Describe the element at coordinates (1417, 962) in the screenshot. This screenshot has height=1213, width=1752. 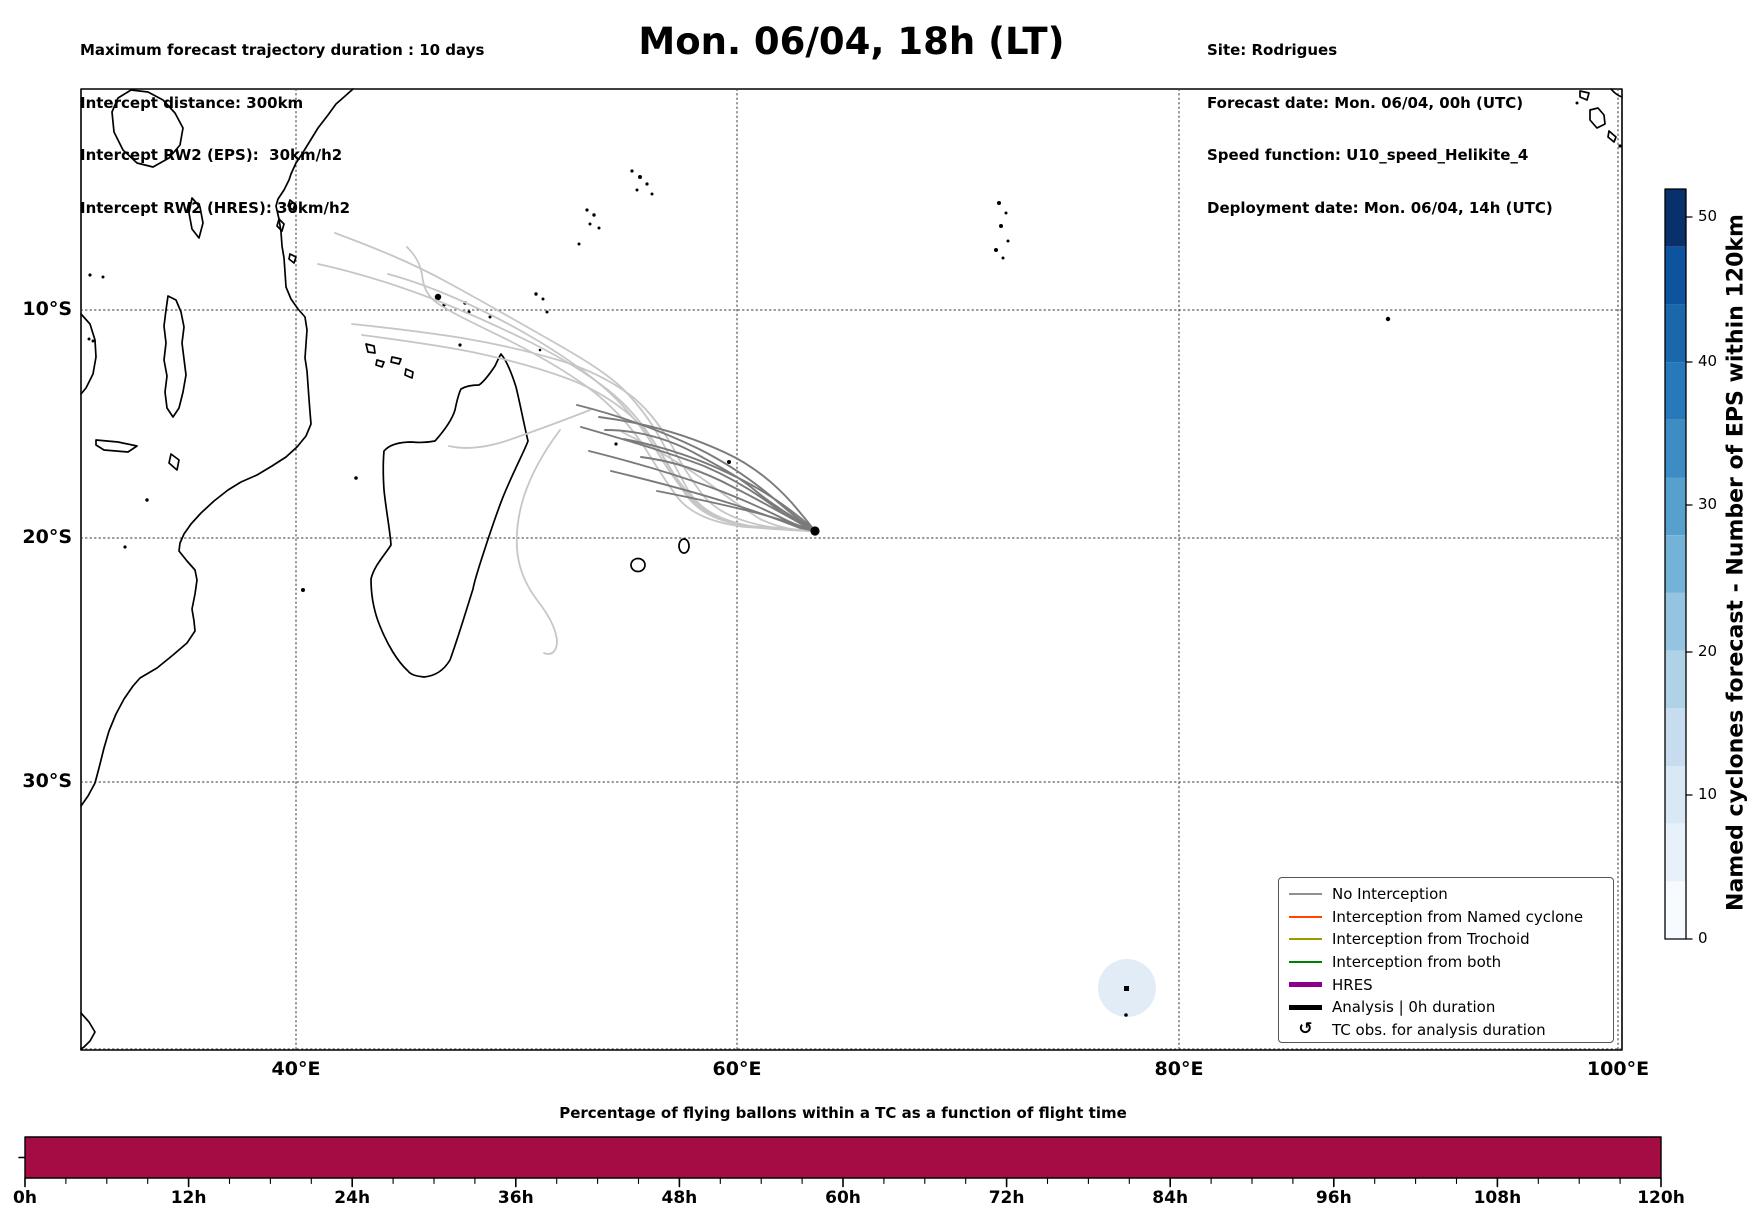
I see `legend-label: Interception from both` at that location.